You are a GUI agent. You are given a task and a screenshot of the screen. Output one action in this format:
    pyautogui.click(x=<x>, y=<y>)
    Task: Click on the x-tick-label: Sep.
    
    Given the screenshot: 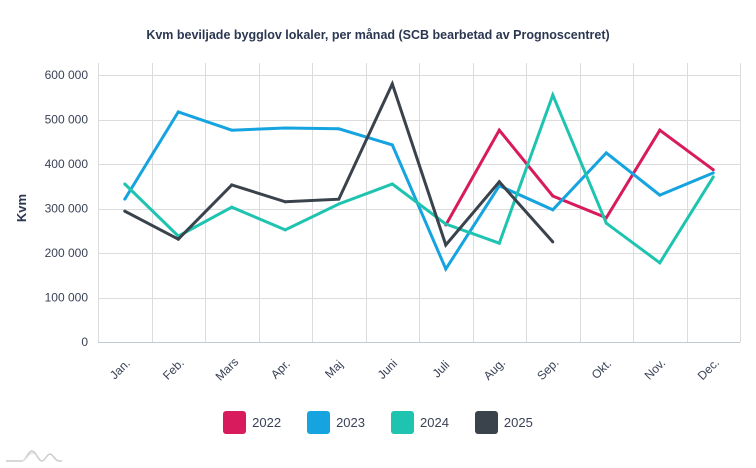 What is the action you would take?
    pyautogui.click(x=547, y=368)
    